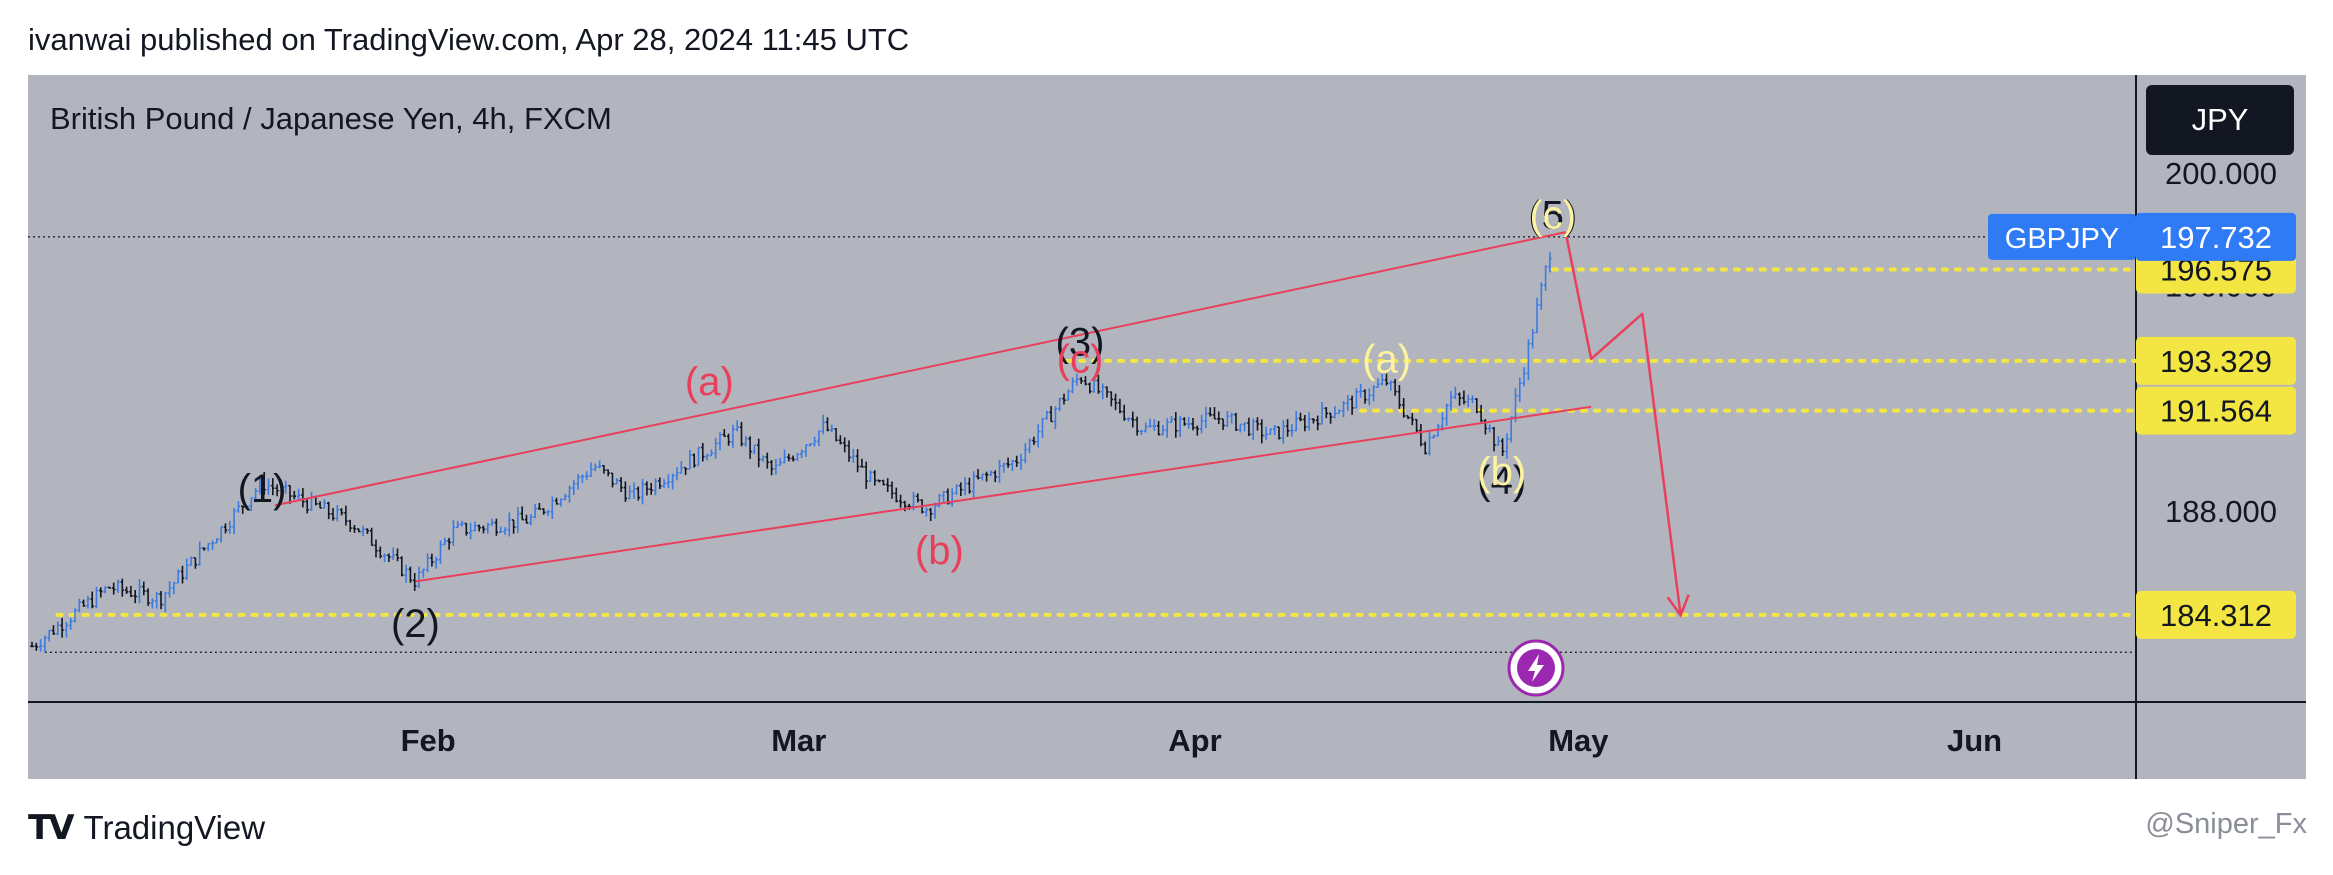  I want to click on x-tick-label: Feb, so click(428, 740).